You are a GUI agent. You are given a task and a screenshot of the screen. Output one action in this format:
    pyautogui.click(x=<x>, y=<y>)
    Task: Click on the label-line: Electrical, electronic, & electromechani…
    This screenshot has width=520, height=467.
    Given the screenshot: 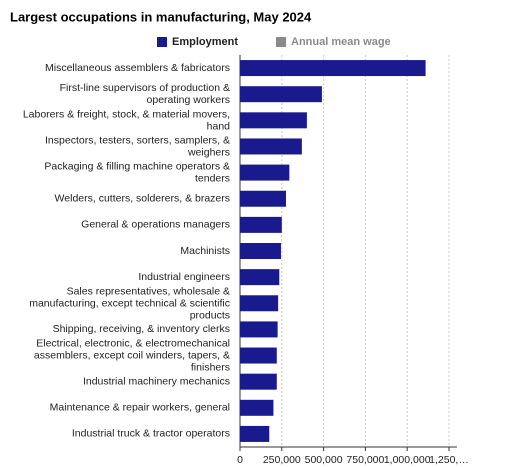 What is the action you would take?
    pyautogui.click(x=133, y=343)
    